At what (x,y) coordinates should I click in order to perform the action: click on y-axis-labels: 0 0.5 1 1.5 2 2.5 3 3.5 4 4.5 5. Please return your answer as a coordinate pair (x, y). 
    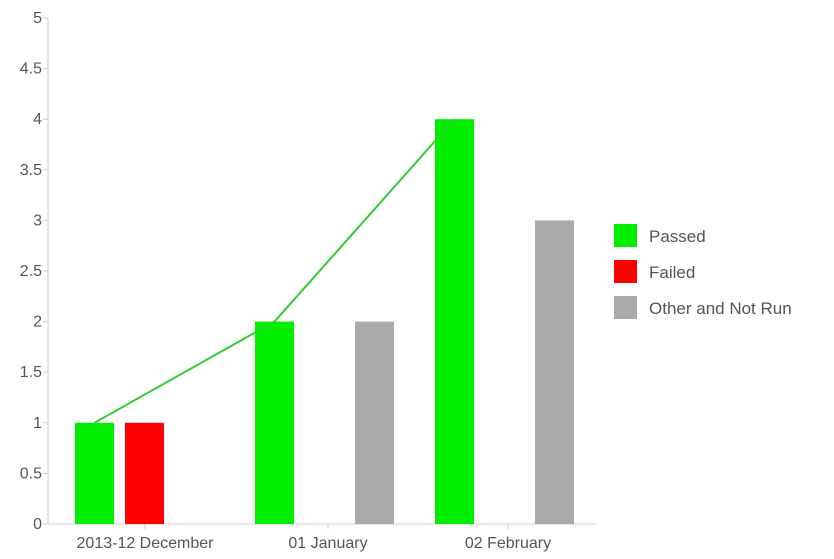
    Looking at the image, I should click on (31, 271).